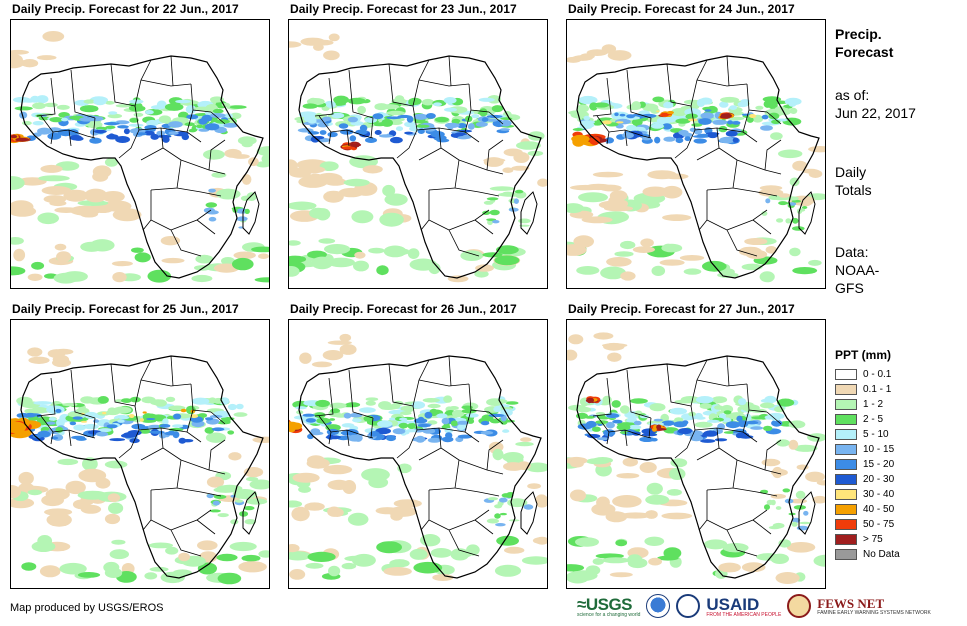 Image resolution: width=967 pixels, height=626 pixels. I want to click on legend-swatch, so click(846, 449).